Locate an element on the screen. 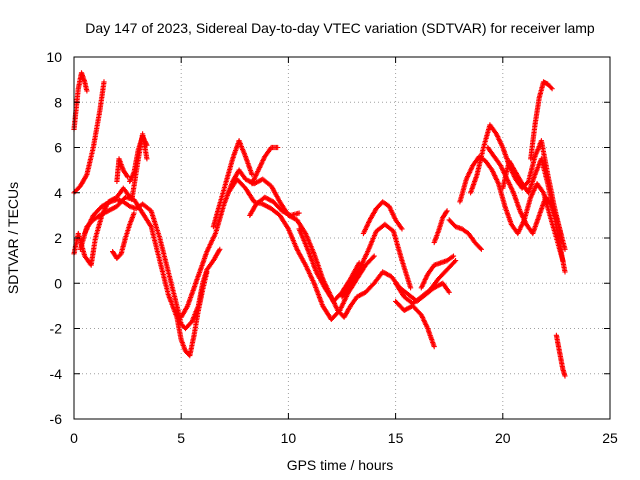  series-track-d is located at coordinates (143, 276).